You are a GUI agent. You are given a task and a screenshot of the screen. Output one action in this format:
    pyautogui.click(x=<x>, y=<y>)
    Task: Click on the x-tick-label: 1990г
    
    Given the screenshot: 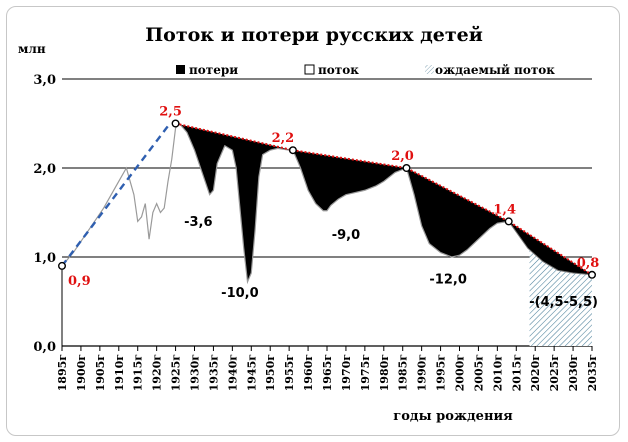 What is the action you would take?
    pyautogui.click(x=422, y=373)
    